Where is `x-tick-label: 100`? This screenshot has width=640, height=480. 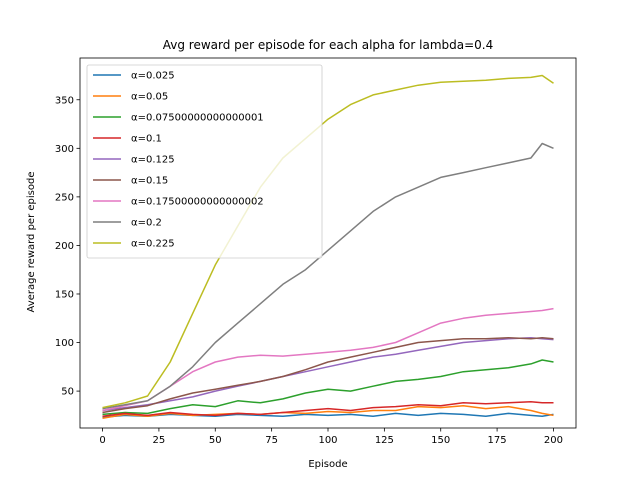
x-tick-label: 100 is located at coordinates (327, 440).